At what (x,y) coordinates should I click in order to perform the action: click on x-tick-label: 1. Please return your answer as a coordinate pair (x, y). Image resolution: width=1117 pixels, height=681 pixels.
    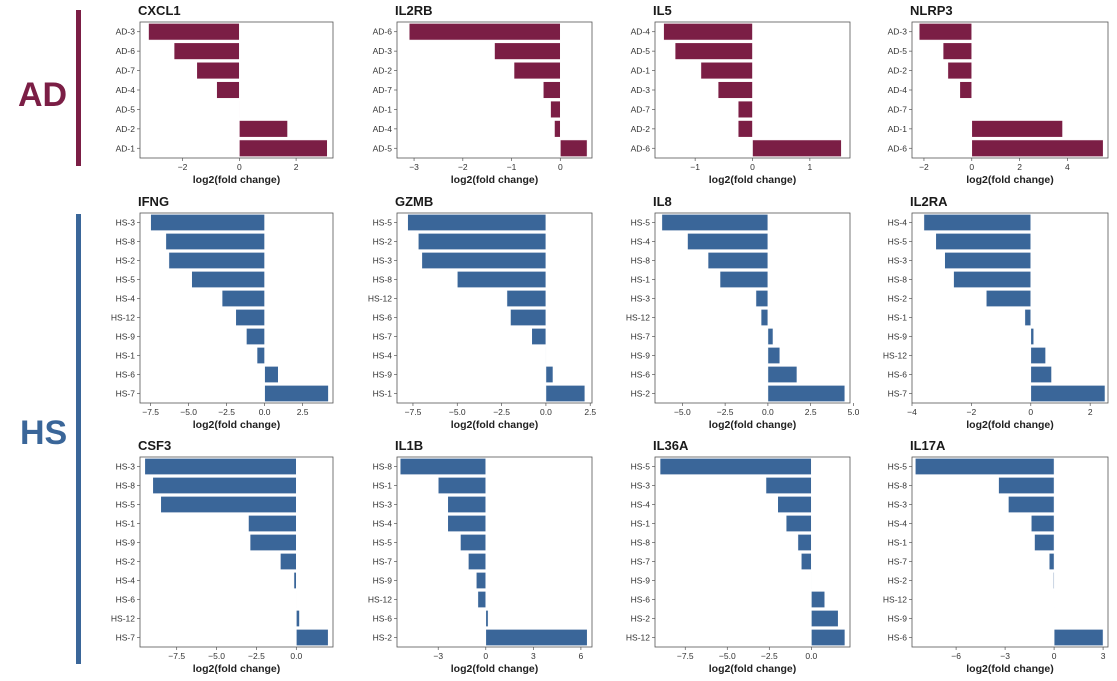
    Looking at the image, I should click on (809, 167).